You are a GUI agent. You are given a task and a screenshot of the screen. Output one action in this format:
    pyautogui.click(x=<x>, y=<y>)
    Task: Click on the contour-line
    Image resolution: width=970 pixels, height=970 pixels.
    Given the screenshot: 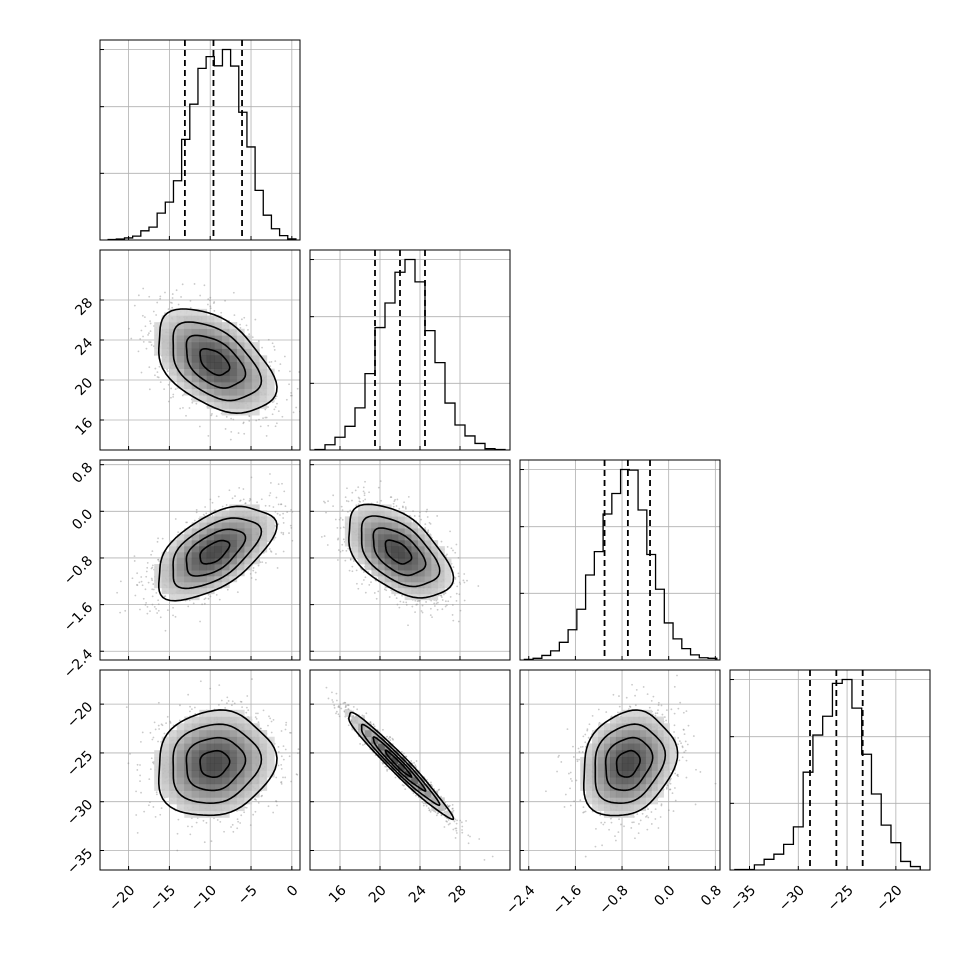 What is the action you would take?
    pyautogui.click(x=400, y=765)
    